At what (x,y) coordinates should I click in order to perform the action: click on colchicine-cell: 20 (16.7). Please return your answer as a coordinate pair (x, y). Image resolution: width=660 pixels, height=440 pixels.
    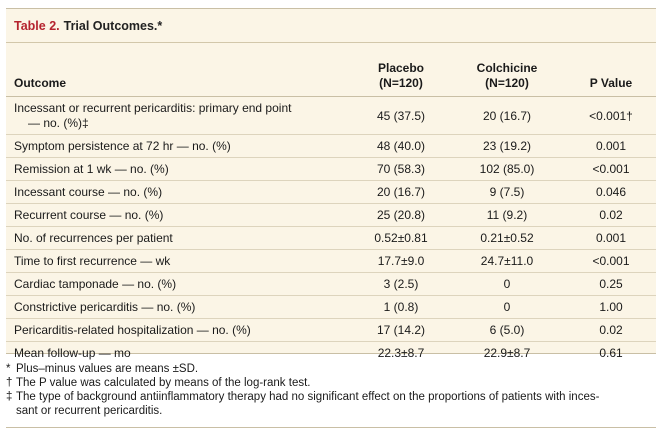
    Looking at the image, I should click on (507, 115).